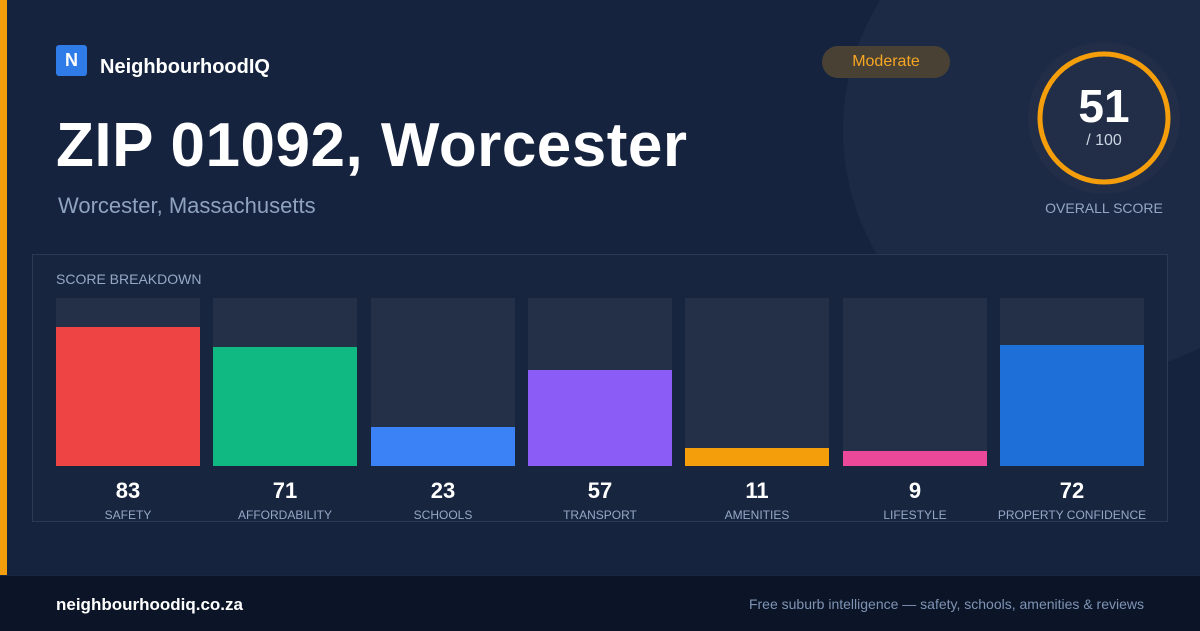 This screenshot has height=631, width=1200. What do you see at coordinates (1104, 140) in the screenshot?
I see `overall-score-max: / 100` at bounding box center [1104, 140].